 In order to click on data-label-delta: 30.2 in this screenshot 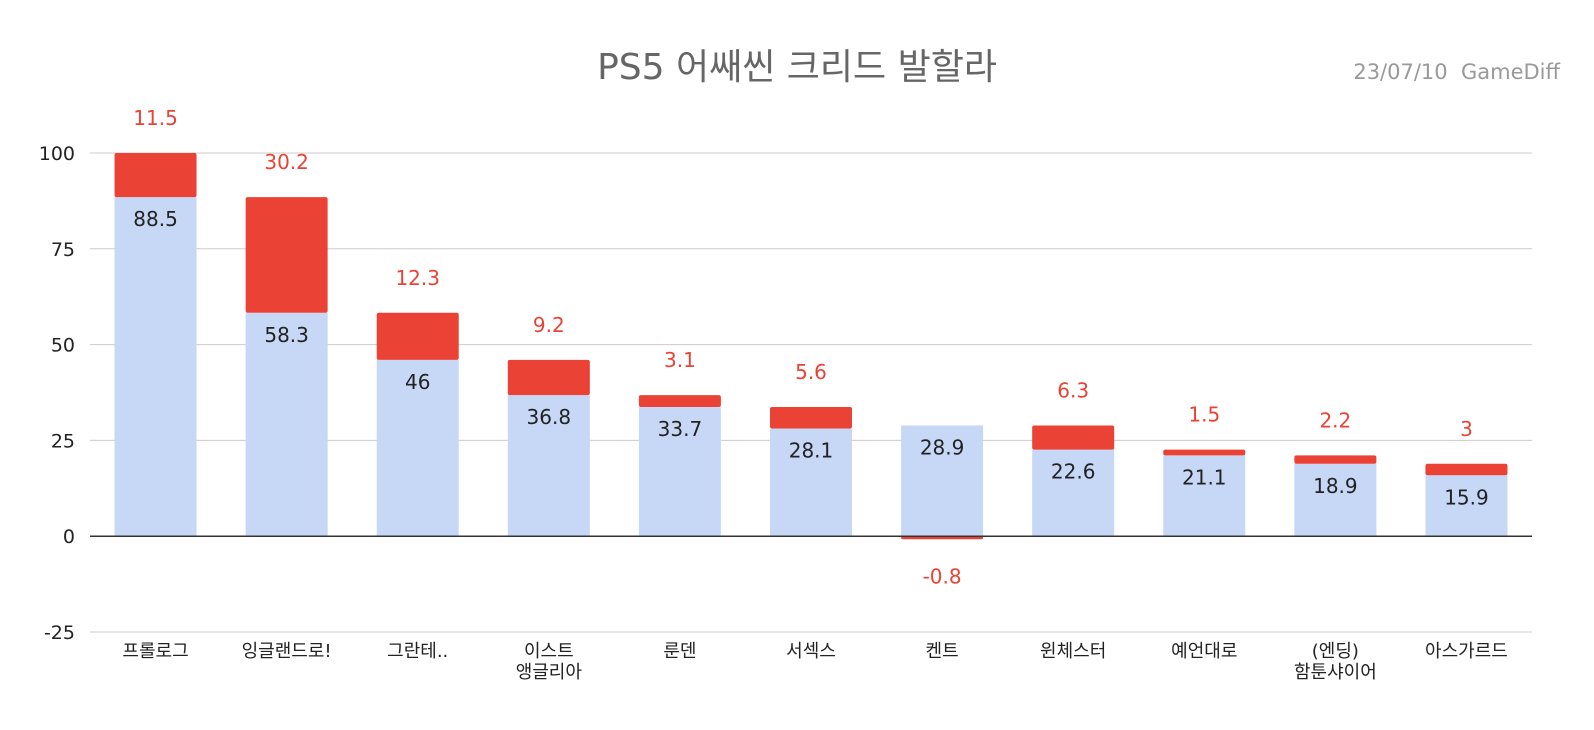, I will do `click(286, 162)`.